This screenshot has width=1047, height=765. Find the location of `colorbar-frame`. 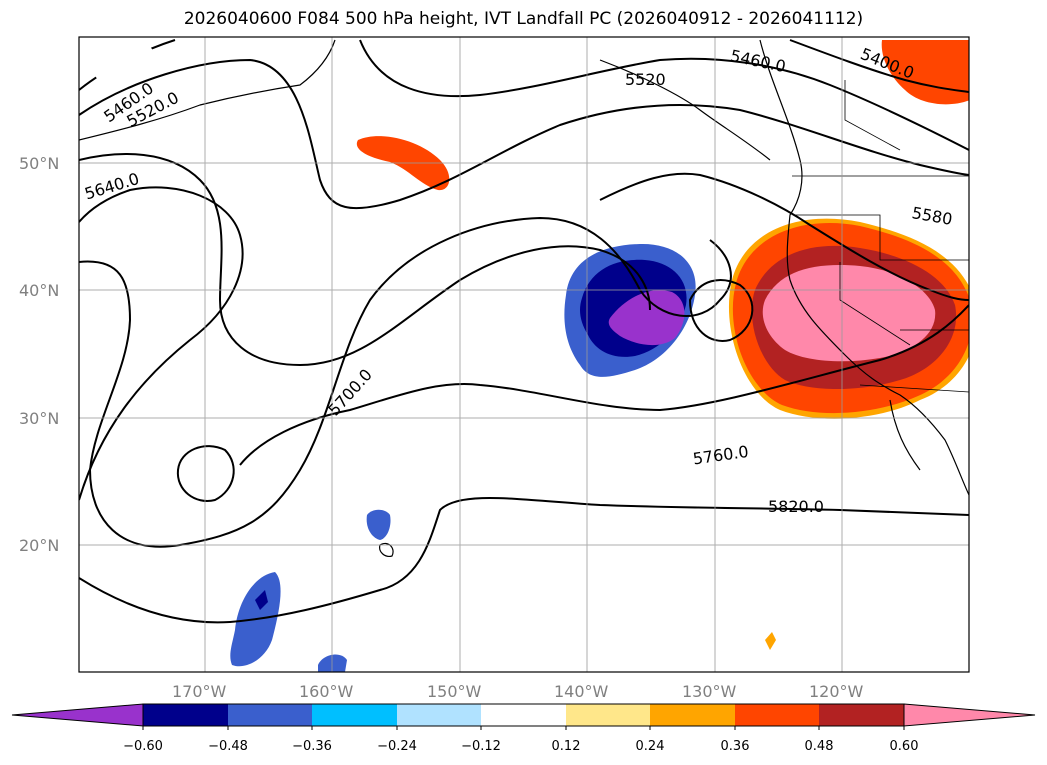

colorbar-frame is located at coordinates (523, 715).